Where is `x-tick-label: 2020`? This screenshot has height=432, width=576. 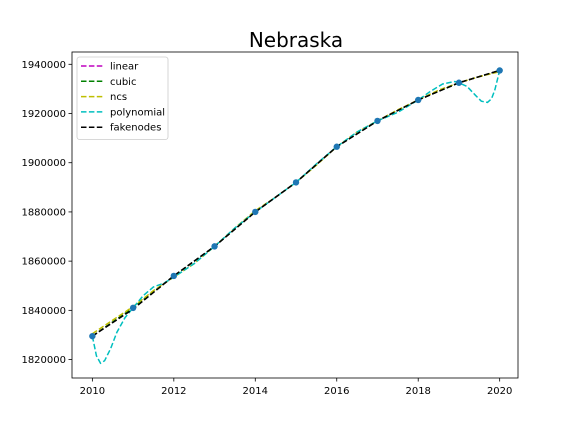
x-tick-label: 2020 is located at coordinates (499, 391).